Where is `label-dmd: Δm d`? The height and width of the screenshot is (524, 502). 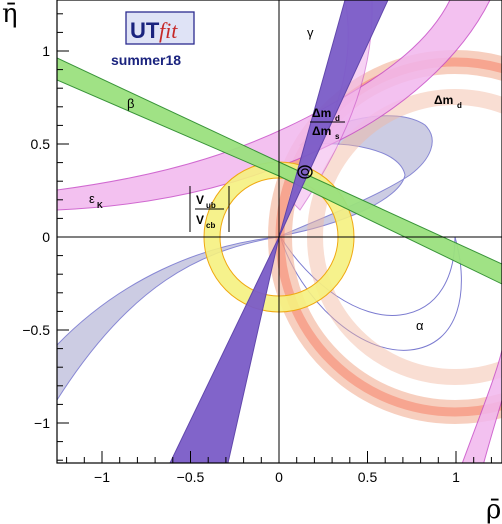
label-dmd: Δm d is located at coordinates (448, 101).